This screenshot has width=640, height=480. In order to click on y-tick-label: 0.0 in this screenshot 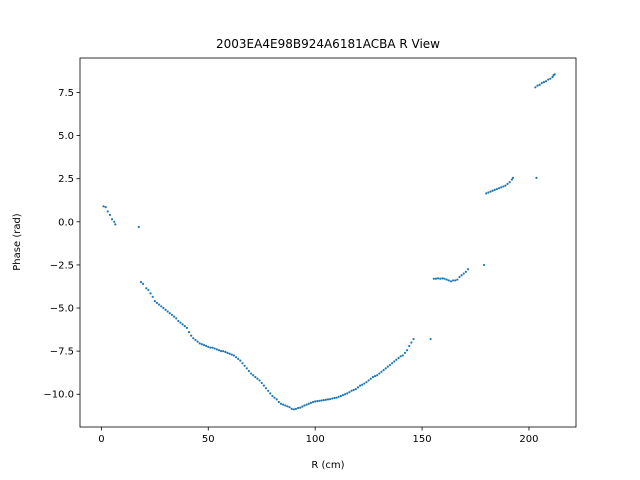, I will do `click(66, 222)`.